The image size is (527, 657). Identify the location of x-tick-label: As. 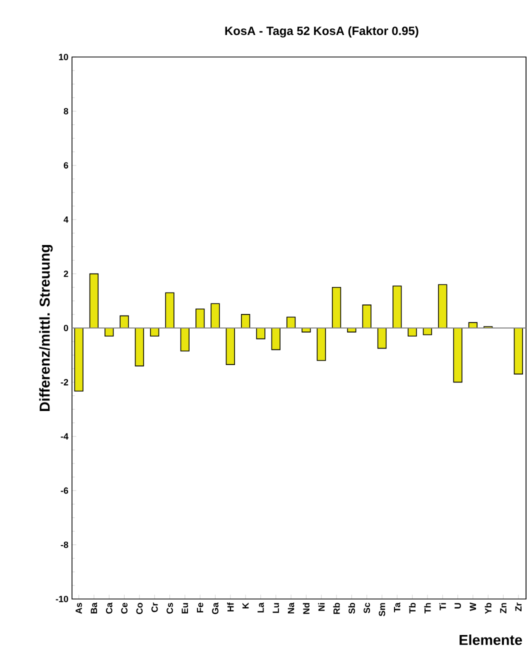
(79, 608).